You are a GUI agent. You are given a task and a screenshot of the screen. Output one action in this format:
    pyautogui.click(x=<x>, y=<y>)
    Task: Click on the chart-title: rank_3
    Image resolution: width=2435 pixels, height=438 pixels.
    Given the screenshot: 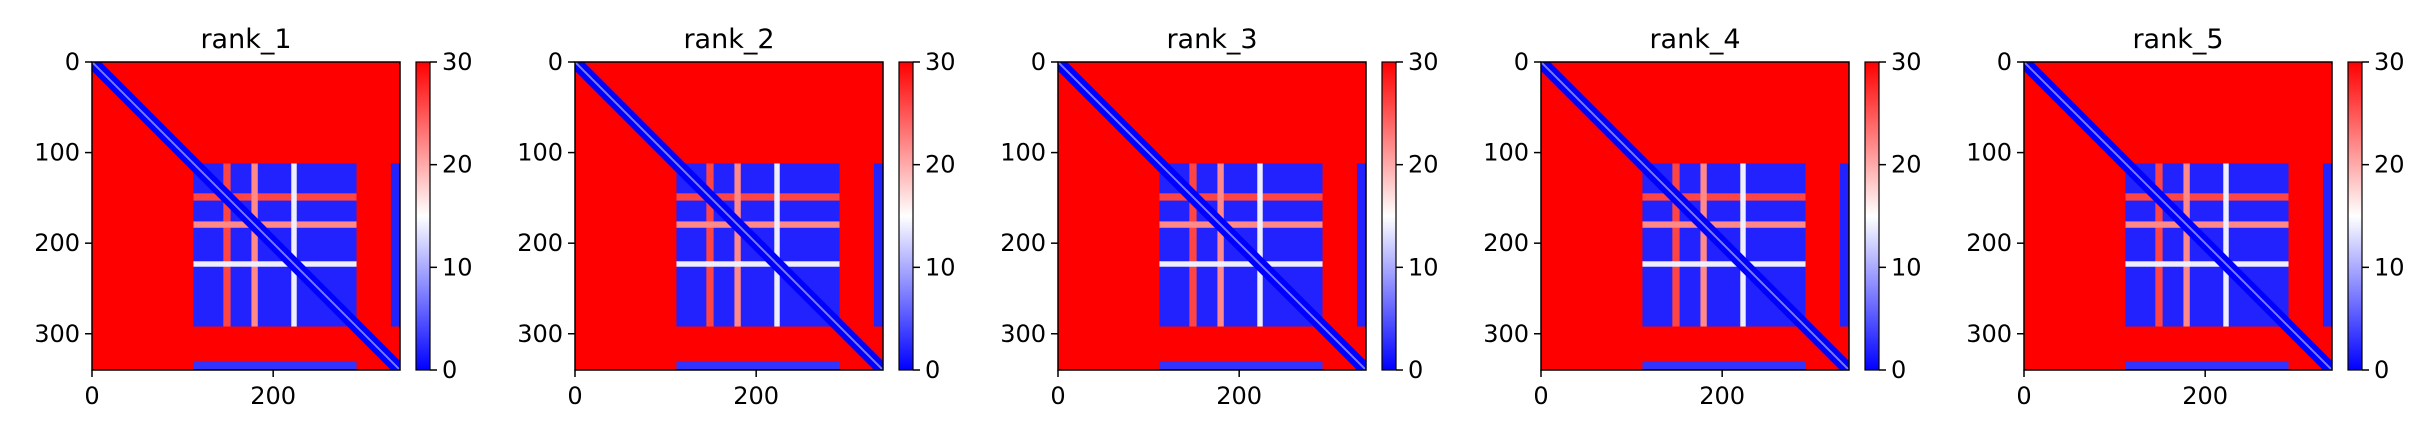 What is the action you would take?
    pyautogui.click(x=1211, y=39)
    